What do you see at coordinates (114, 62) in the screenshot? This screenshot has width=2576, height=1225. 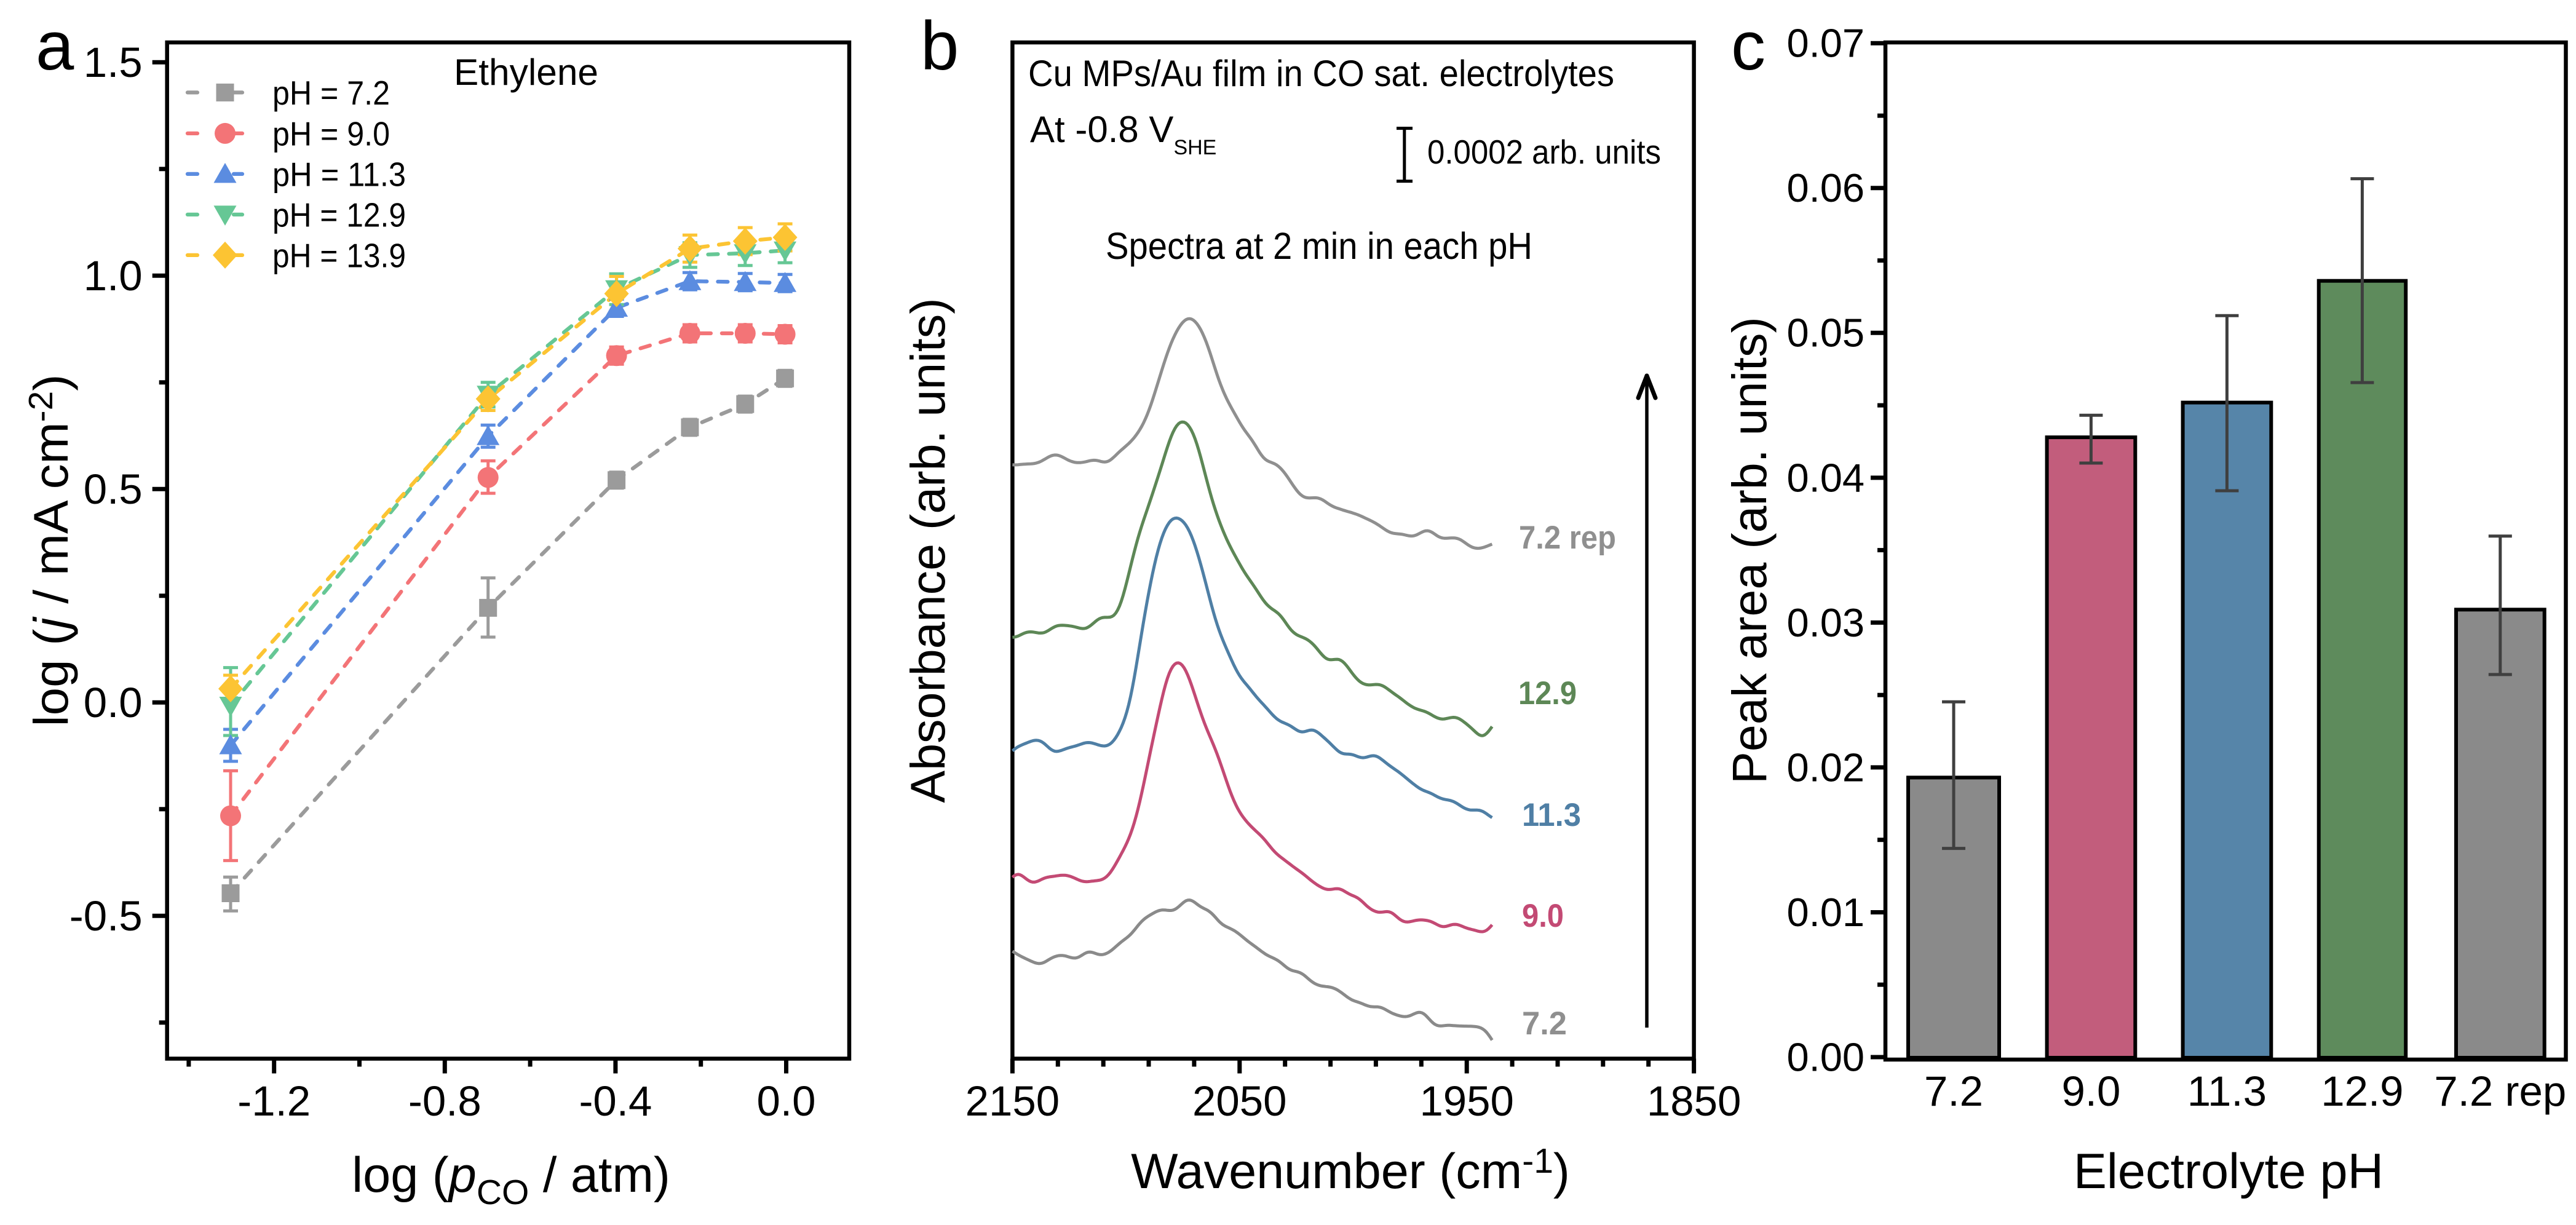 I see `svg-text: 1.5` at bounding box center [114, 62].